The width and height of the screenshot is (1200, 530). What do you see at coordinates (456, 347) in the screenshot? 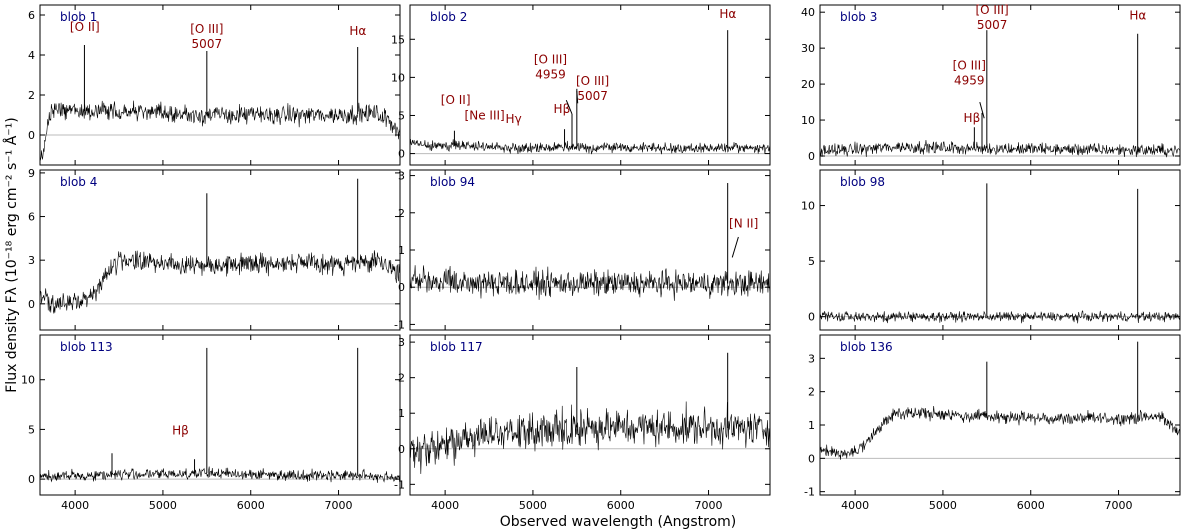
I see `blob-label: blob 117` at bounding box center [456, 347].